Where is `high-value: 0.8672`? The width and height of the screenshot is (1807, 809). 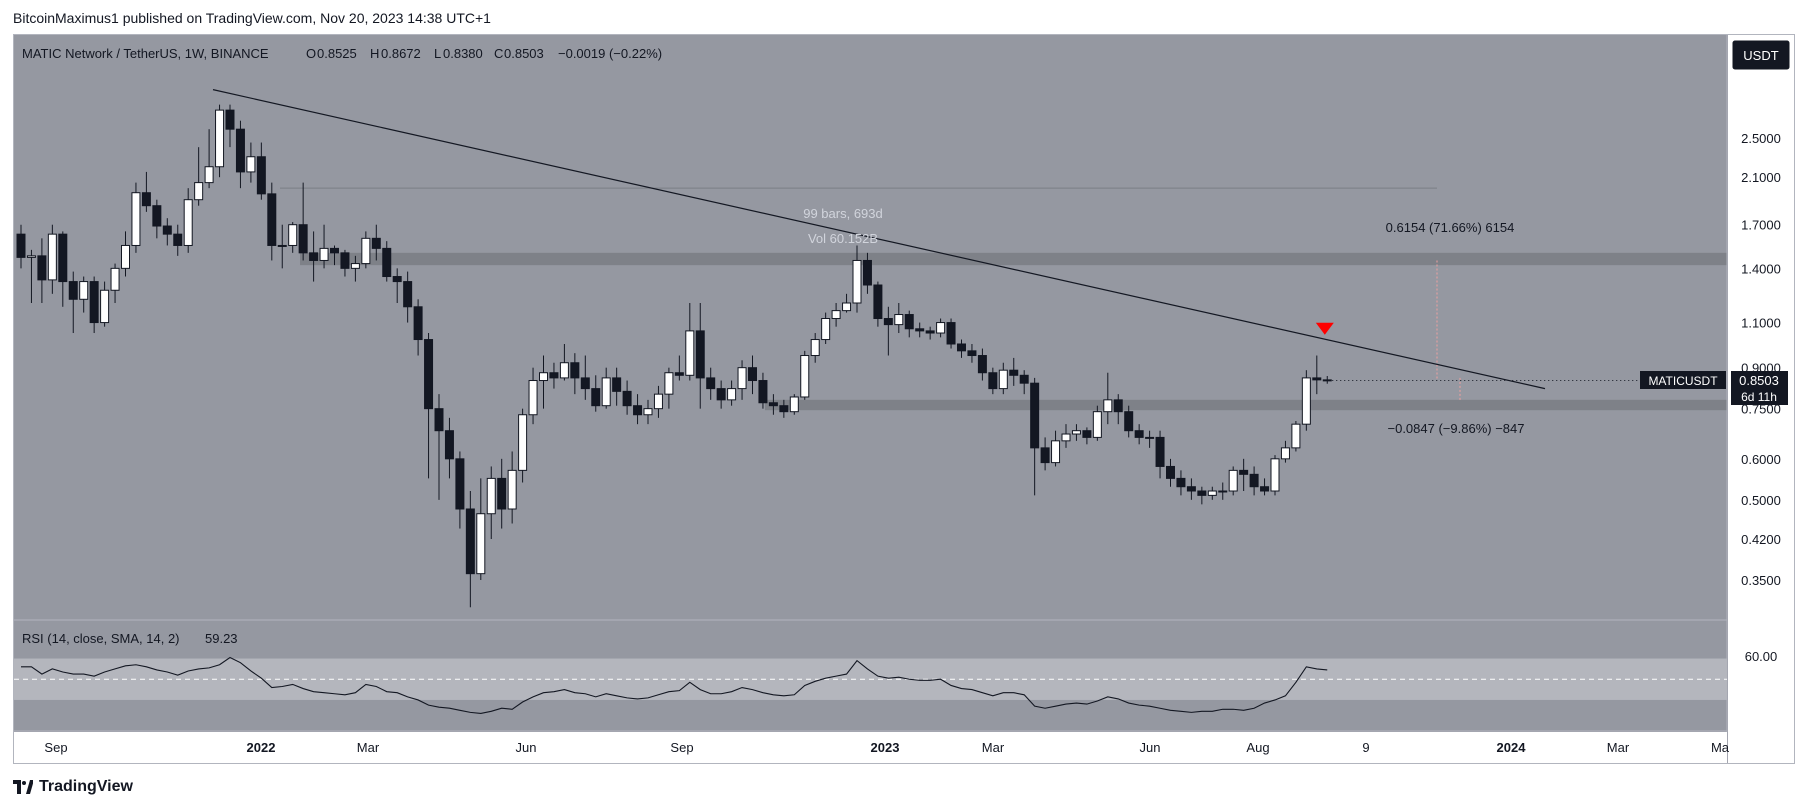
high-value: 0.8672 is located at coordinates (401, 53).